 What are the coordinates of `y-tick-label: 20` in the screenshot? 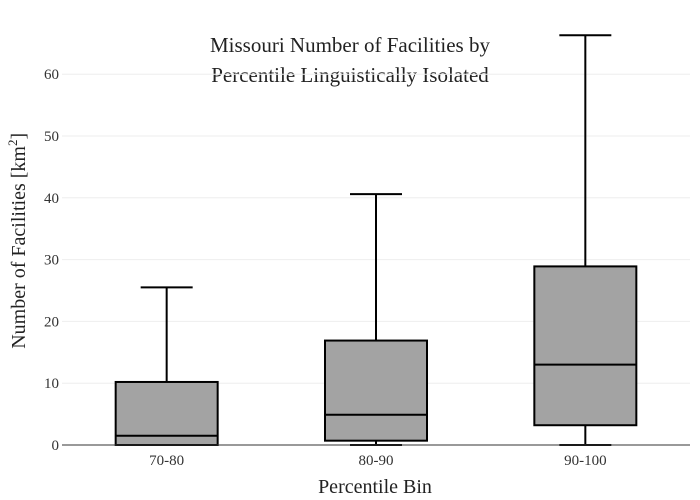 It's located at (51, 322).